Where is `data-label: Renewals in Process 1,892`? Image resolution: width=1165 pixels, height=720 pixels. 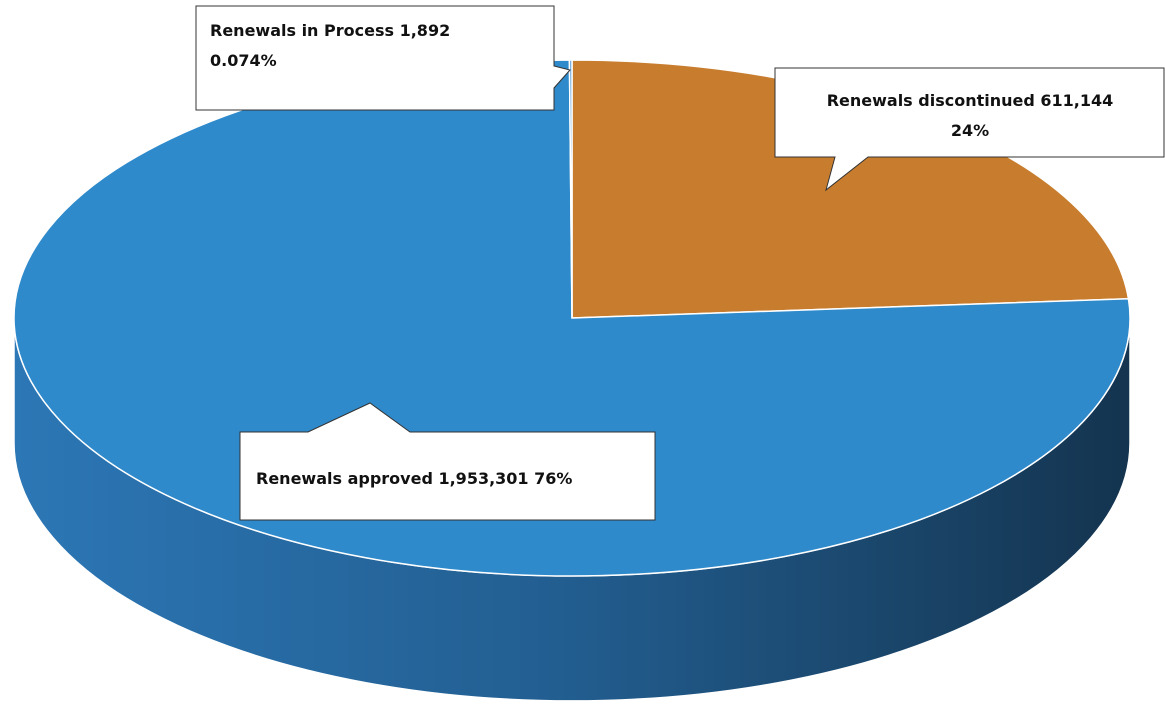
data-label: Renewals in Process 1,892 is located at coordinates (330, 30).